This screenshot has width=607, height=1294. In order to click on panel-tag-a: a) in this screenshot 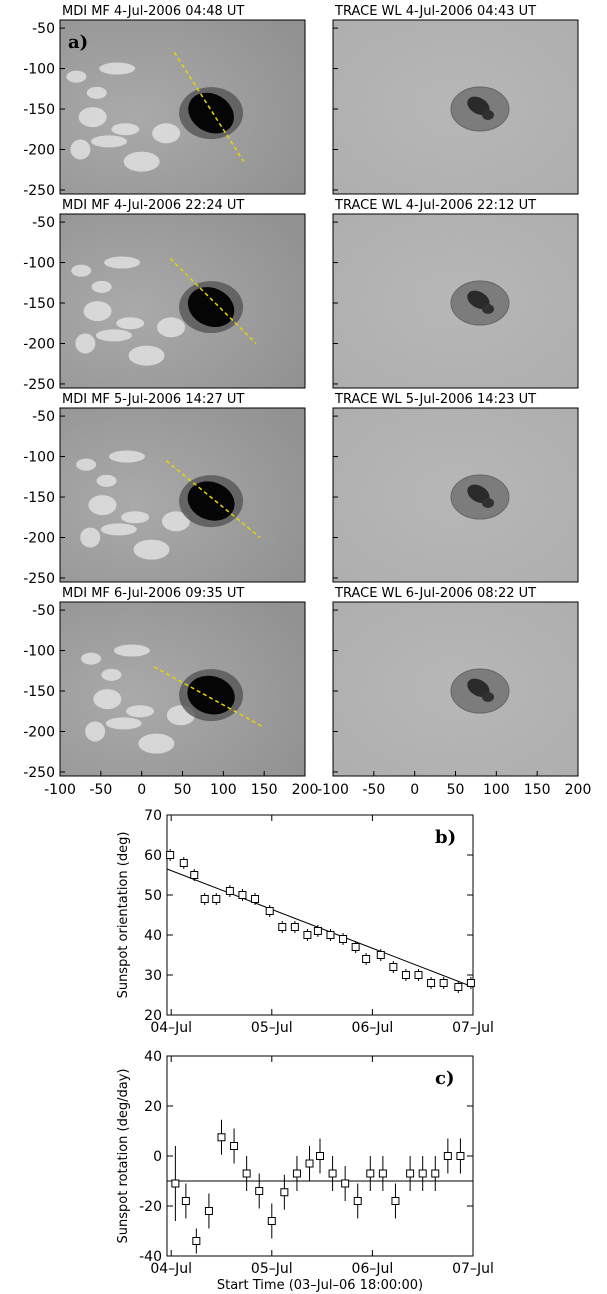, I will do `click(78, 42)`.